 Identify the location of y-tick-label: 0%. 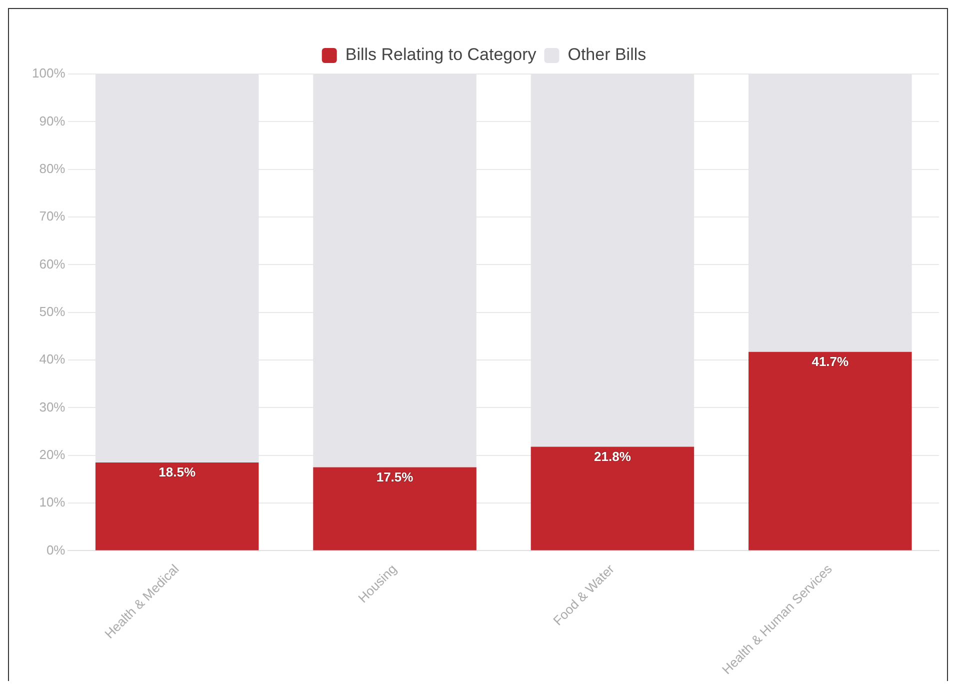
(56, 550).